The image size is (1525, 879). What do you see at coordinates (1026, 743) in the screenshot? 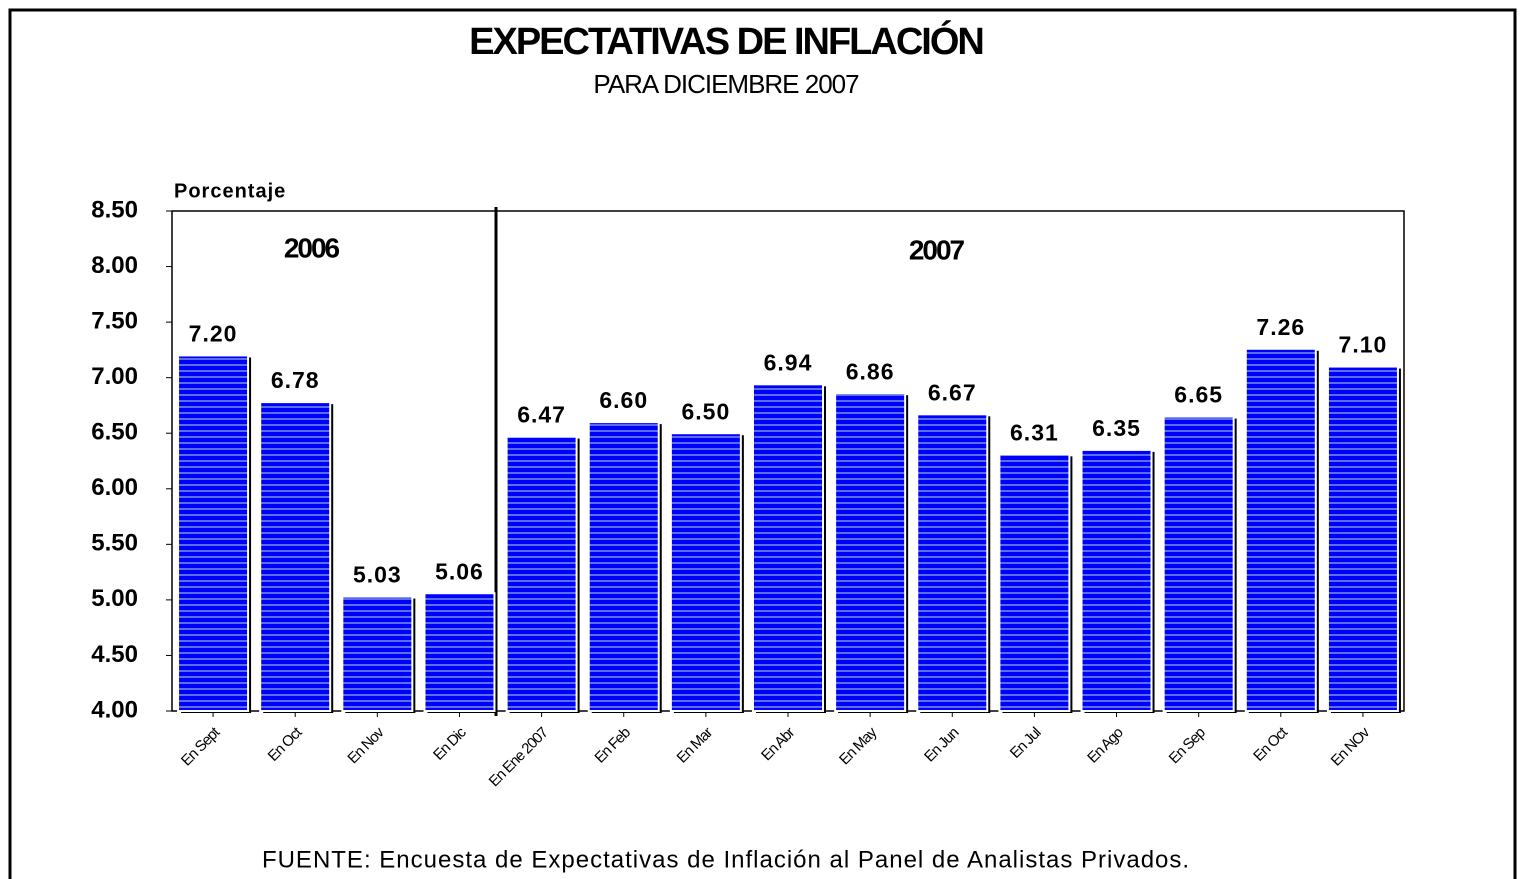
I see `x-tick-label: En Jul` at bounding box center [1026, 743].